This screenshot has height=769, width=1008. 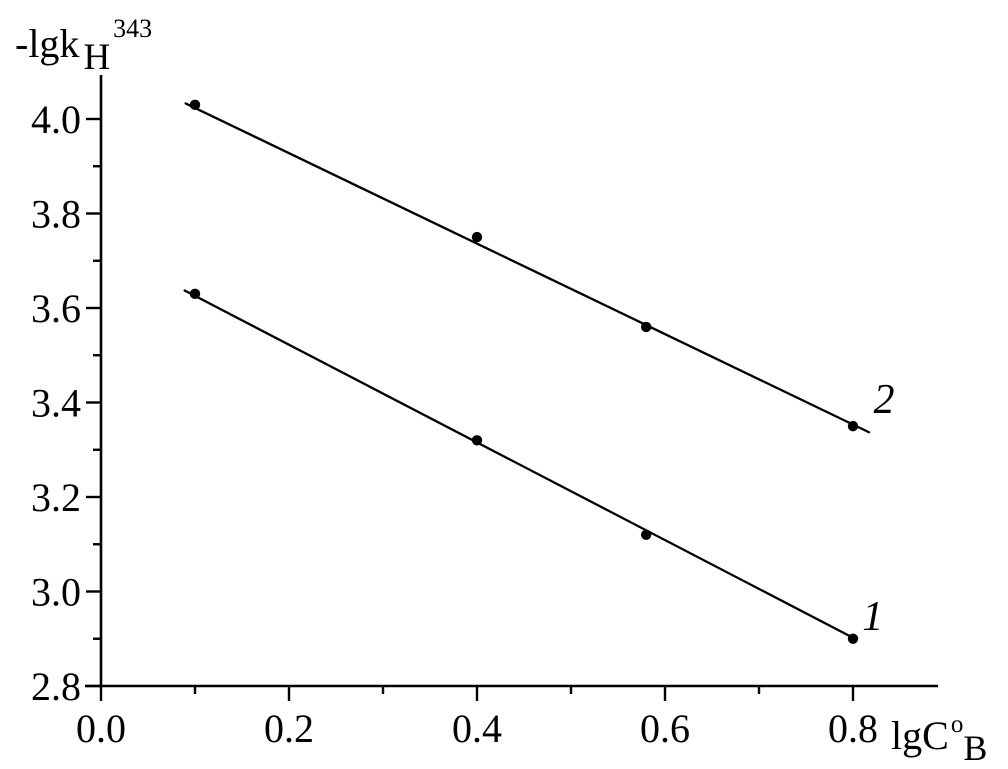 What do you see at coordinates (957, 724) in the screenshot?
I see `x-axis-title-superscript: o` at bounding box center [957, 724].